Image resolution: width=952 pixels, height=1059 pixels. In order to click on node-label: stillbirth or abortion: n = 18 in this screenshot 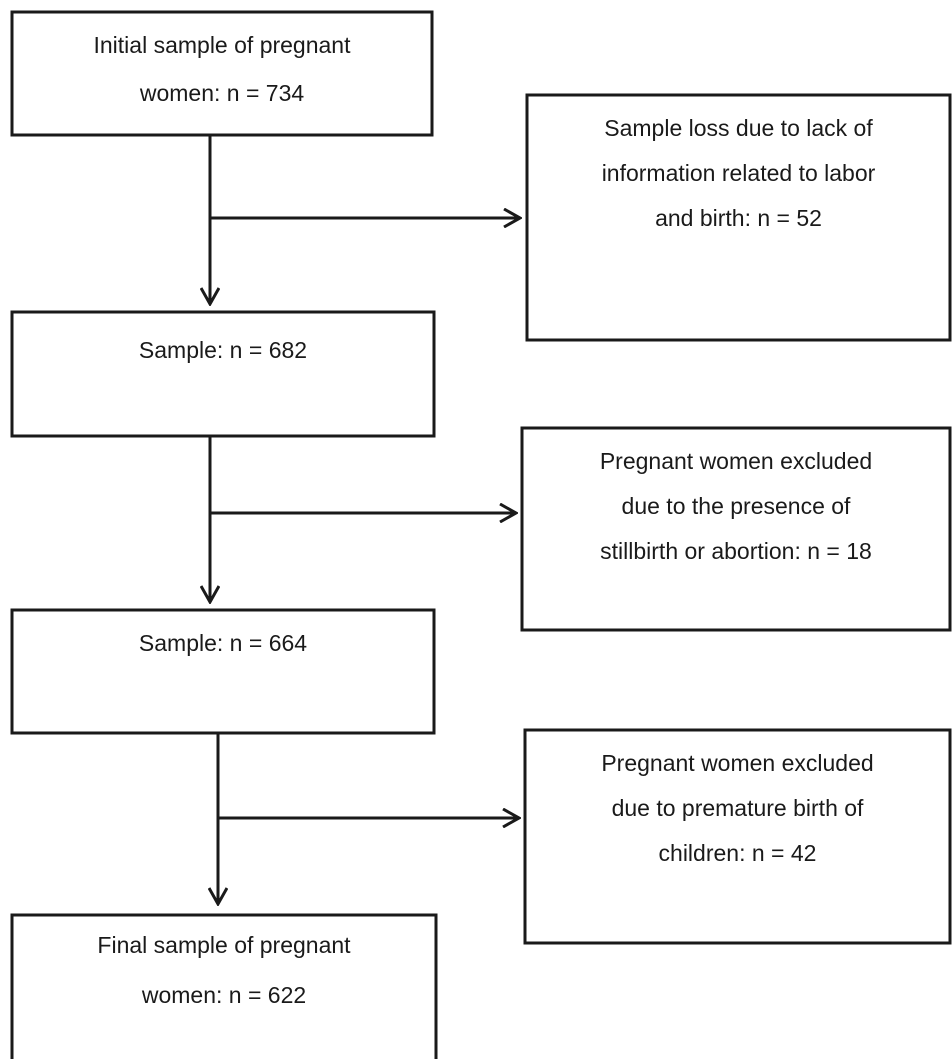, I will do `click(736, 551)`.